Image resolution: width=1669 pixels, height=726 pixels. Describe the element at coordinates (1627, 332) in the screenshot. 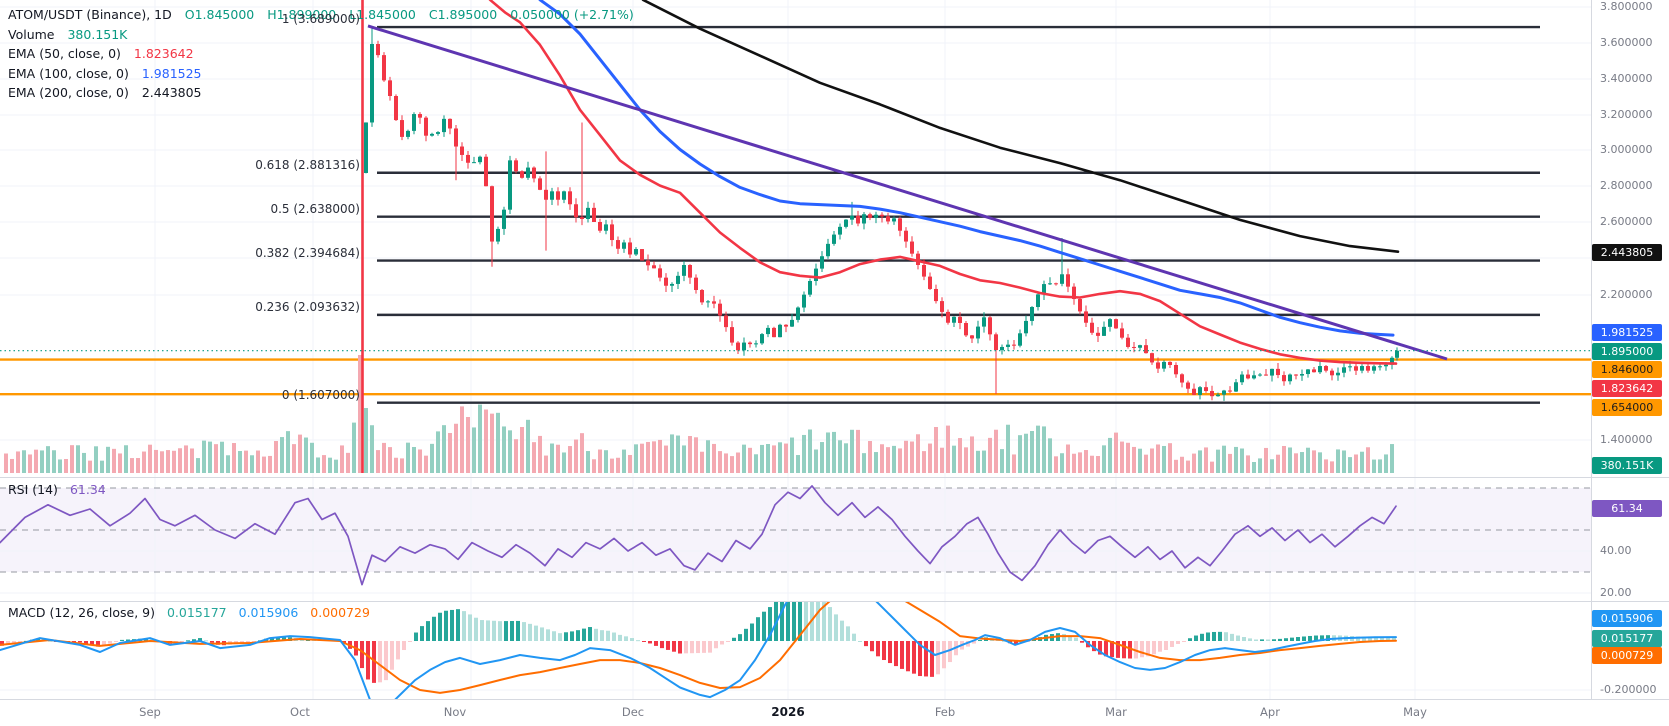

I see `price-badge: 1.981525` at that location.